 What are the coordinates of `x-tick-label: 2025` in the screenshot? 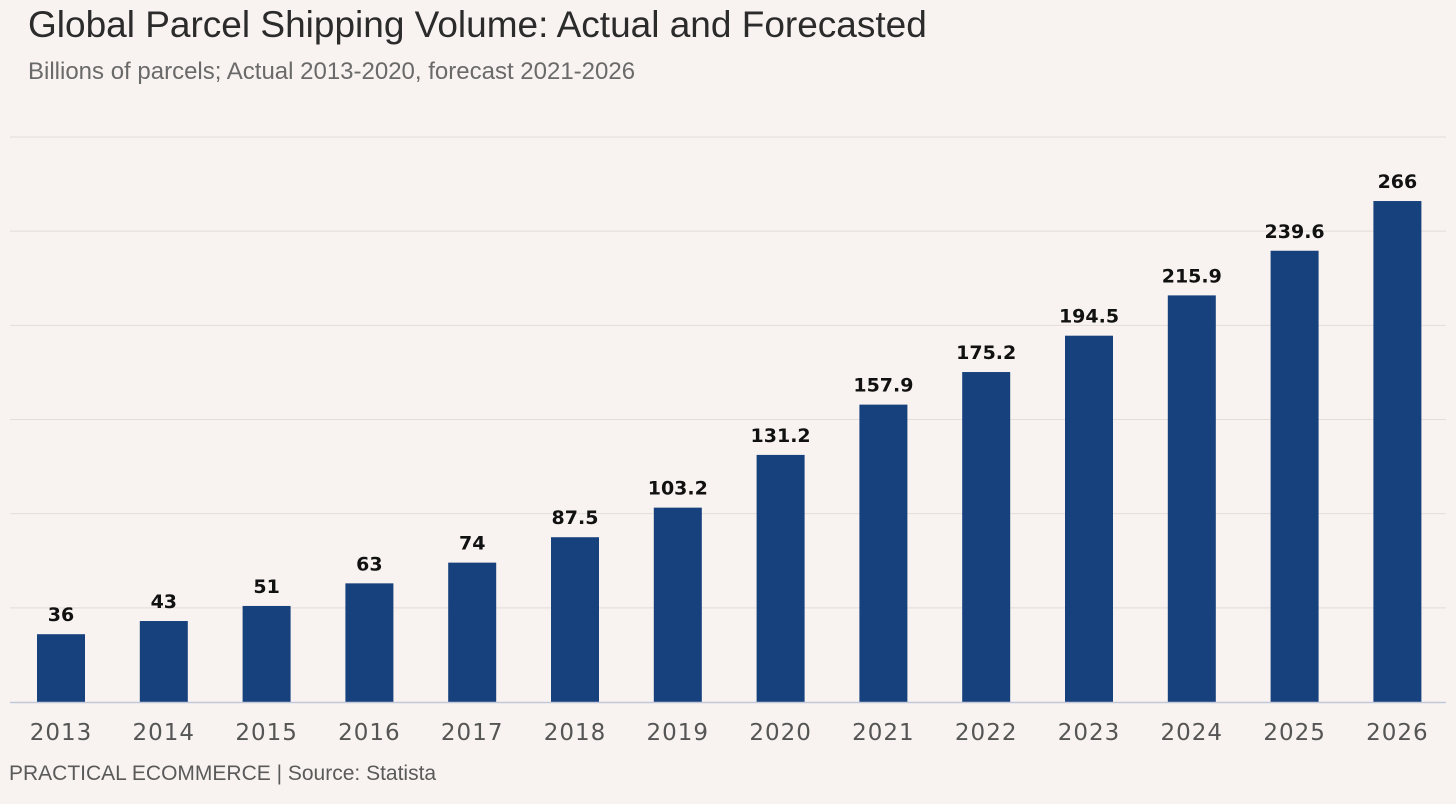 It's located at (1294, 733).